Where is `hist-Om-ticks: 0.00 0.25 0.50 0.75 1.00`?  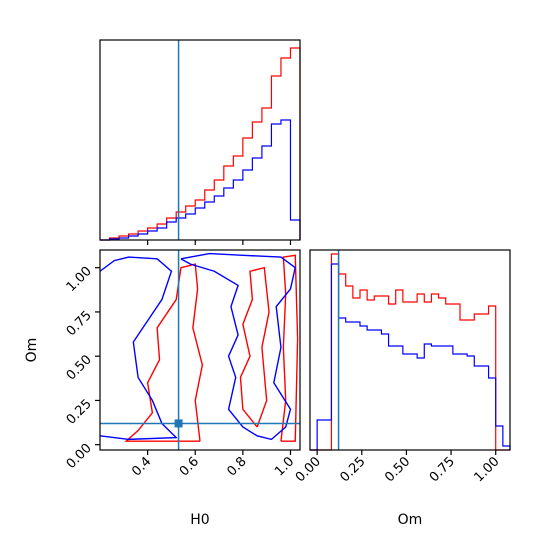
hist-Om-ticks: 0.00 0.25 0.50 0.75 1.00 is located at coordinates (398, 467).